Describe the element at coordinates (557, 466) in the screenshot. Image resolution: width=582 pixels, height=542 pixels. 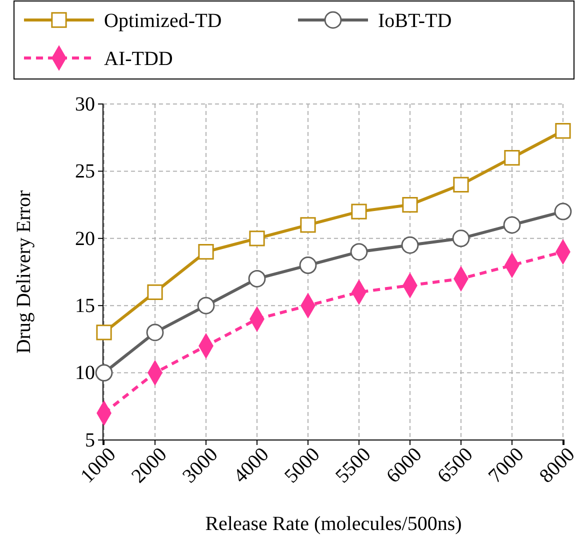
I see `x-tick-label: 8000` at that location.